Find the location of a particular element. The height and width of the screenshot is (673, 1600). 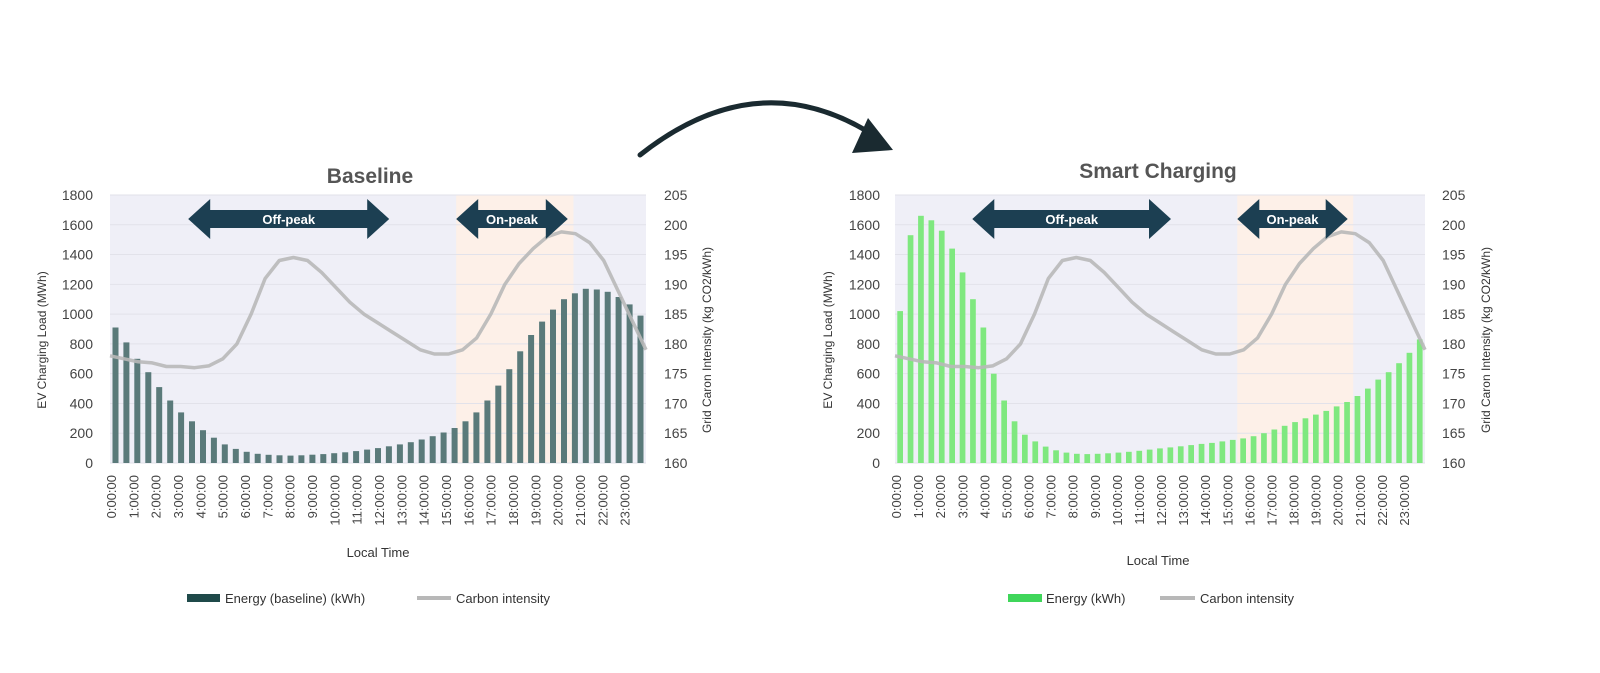

y2-tick-label: 160 is located at coordinates (1454, 463).